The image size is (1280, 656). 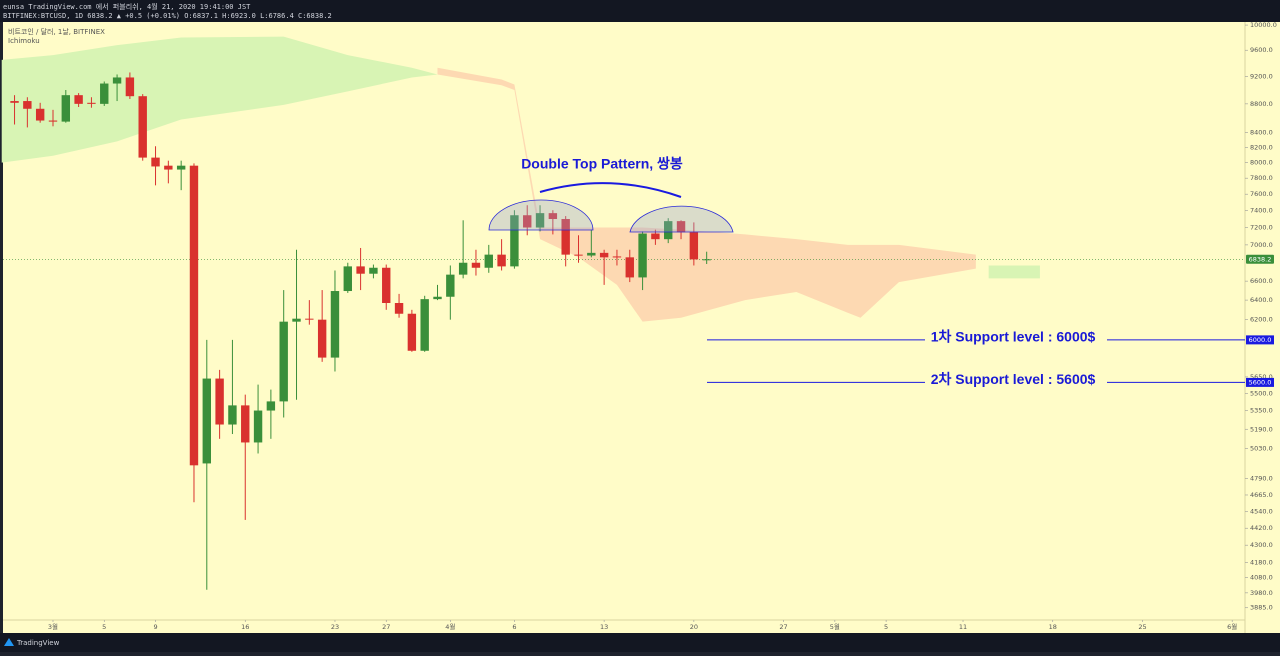 What do you see at coordinates (56, 31) in the screenshot?
I see `chart-title: 비트코인 / 달러, 1날, BITFINEX` at bounding box center [56, 31].